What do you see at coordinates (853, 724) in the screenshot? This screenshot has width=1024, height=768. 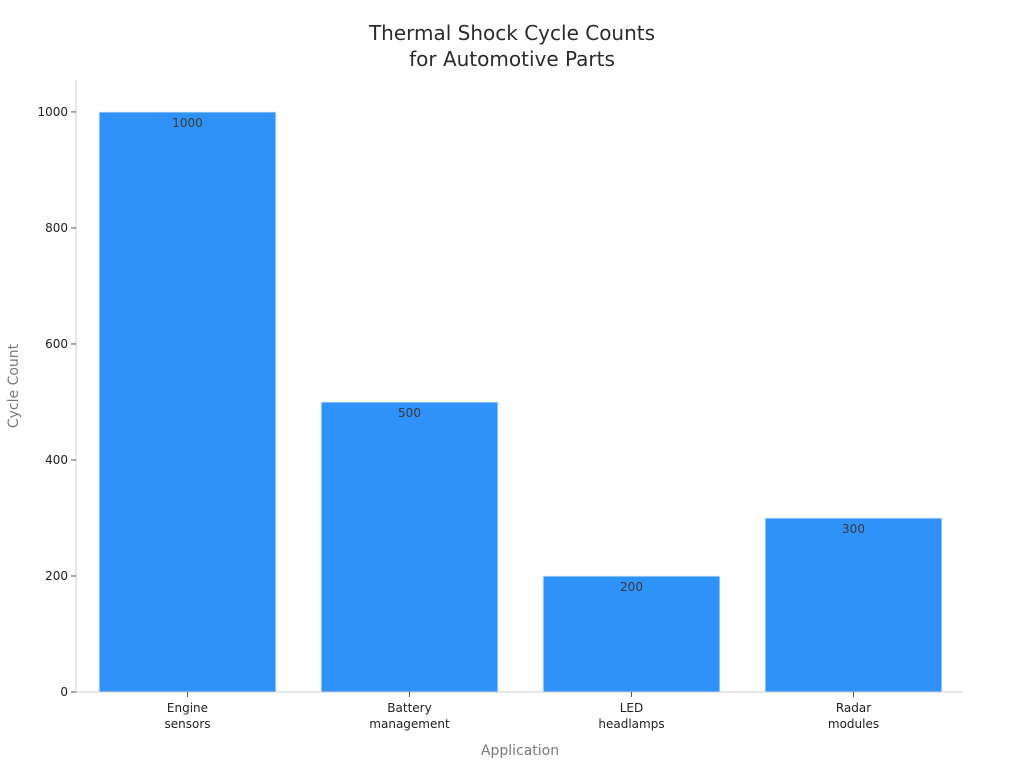 I see `x-tick-label-3-1: modules` at bounding box center [853, 724].